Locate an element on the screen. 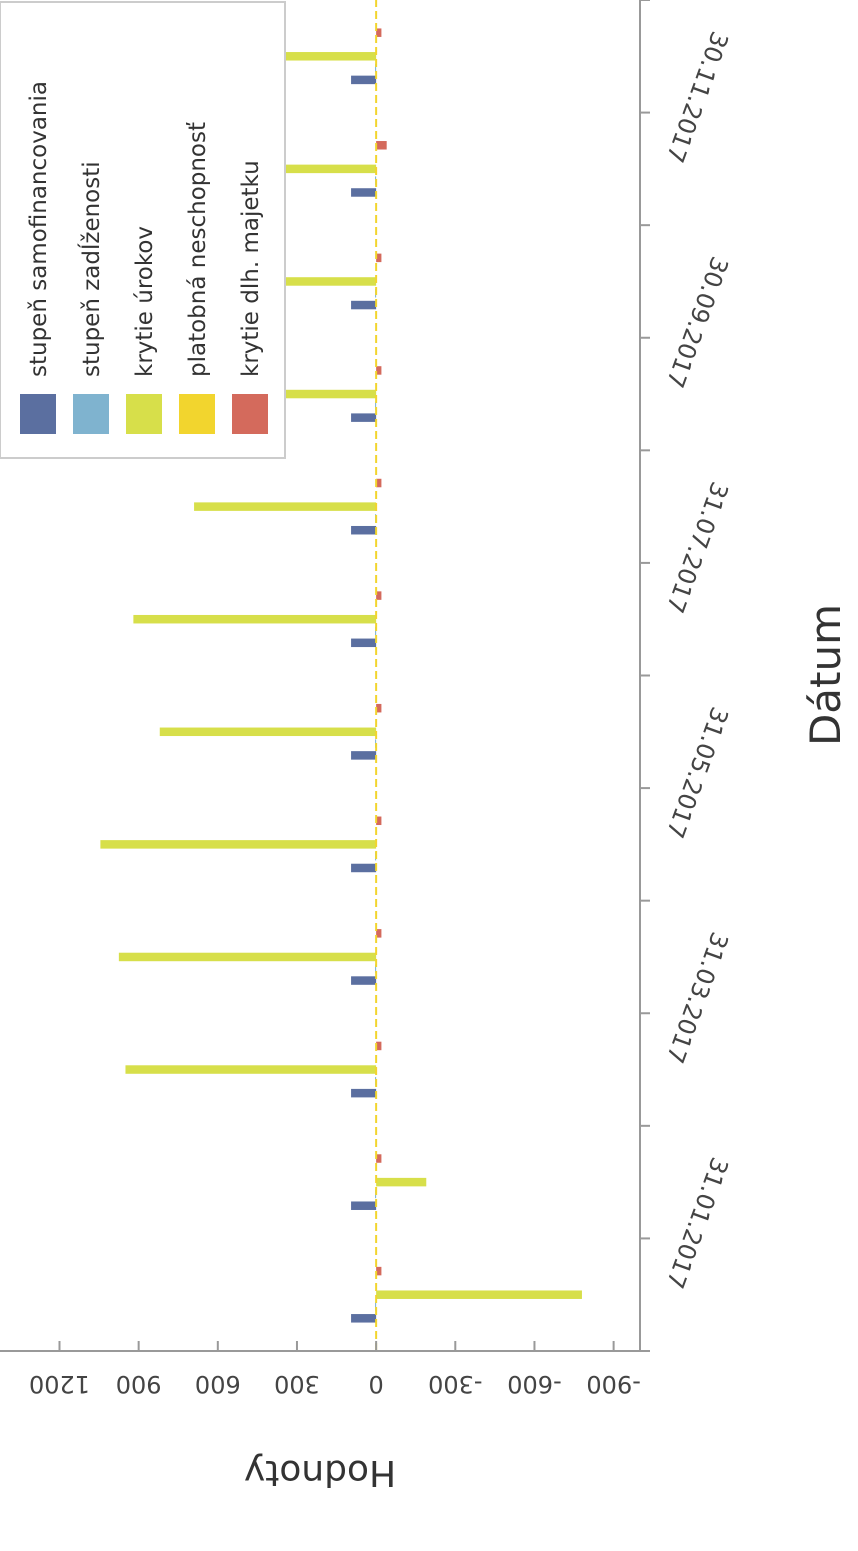 The image size is (858, 1551). category-tick-label: 30.09.2017 is located at coordinates (696, 322).